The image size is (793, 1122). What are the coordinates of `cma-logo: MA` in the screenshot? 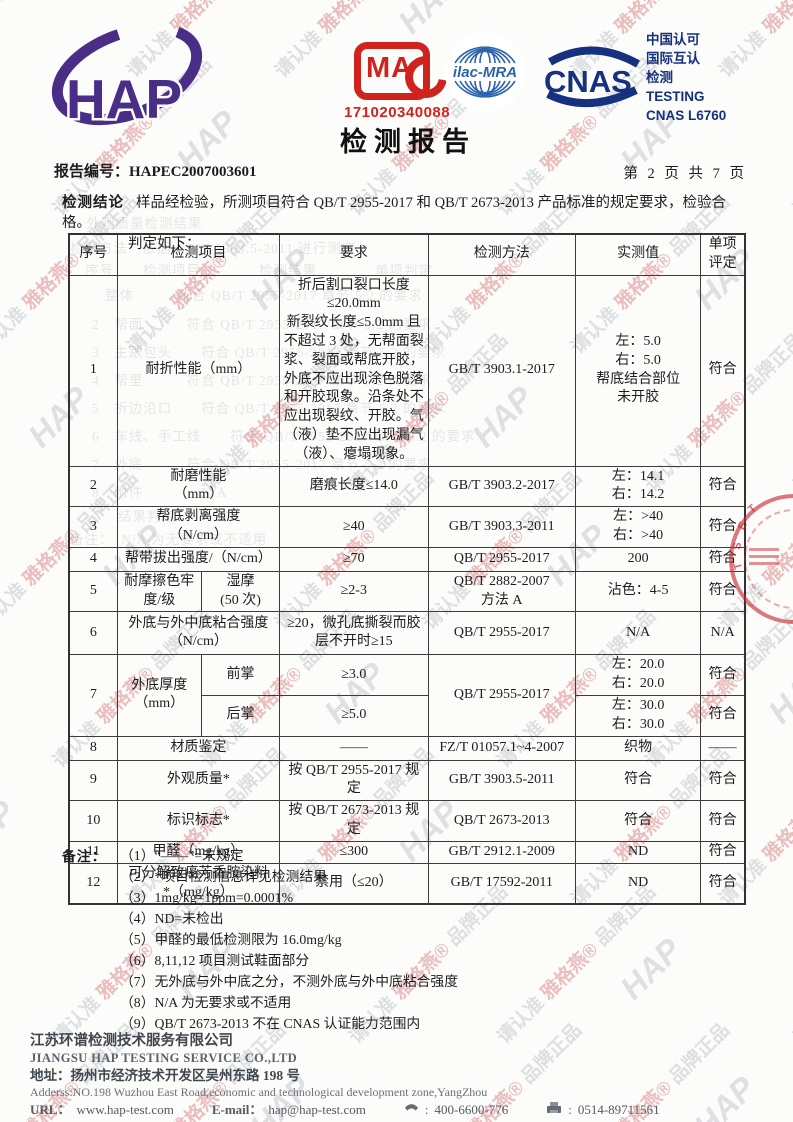 It's located at (405, 74).